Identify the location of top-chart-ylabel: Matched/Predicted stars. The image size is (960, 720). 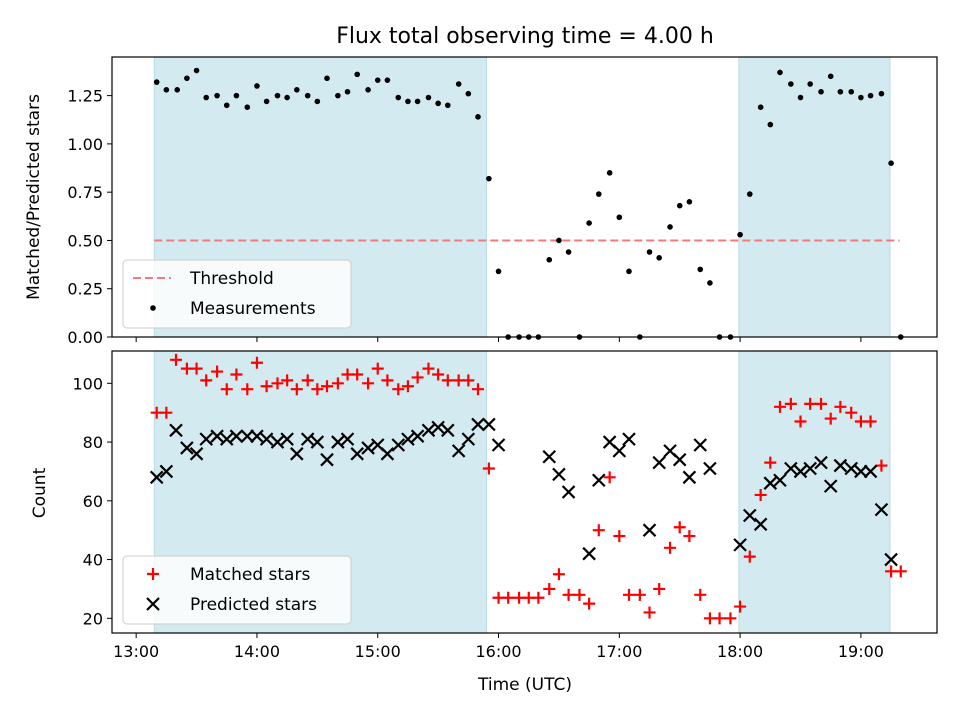
(34, 197).